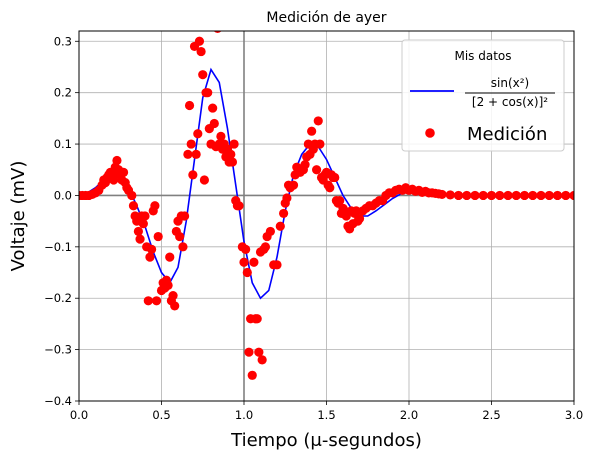 This screenshot has height=463, width=595. I want to click on y-tick-label: −0.2, so click(58, 298).